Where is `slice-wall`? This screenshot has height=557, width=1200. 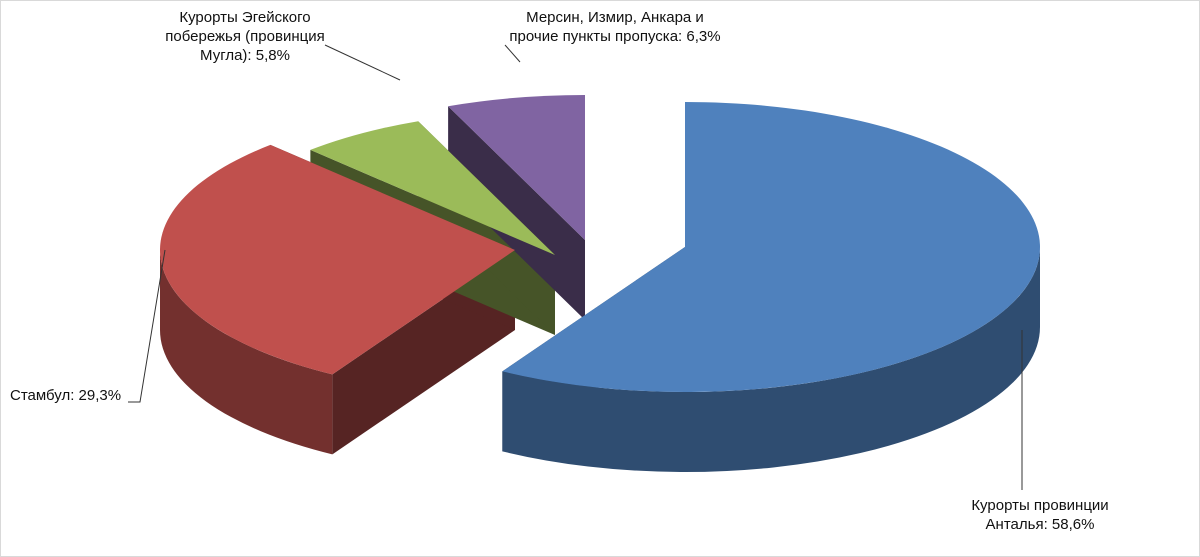 slice-wall is located at coordinates (246, 352).